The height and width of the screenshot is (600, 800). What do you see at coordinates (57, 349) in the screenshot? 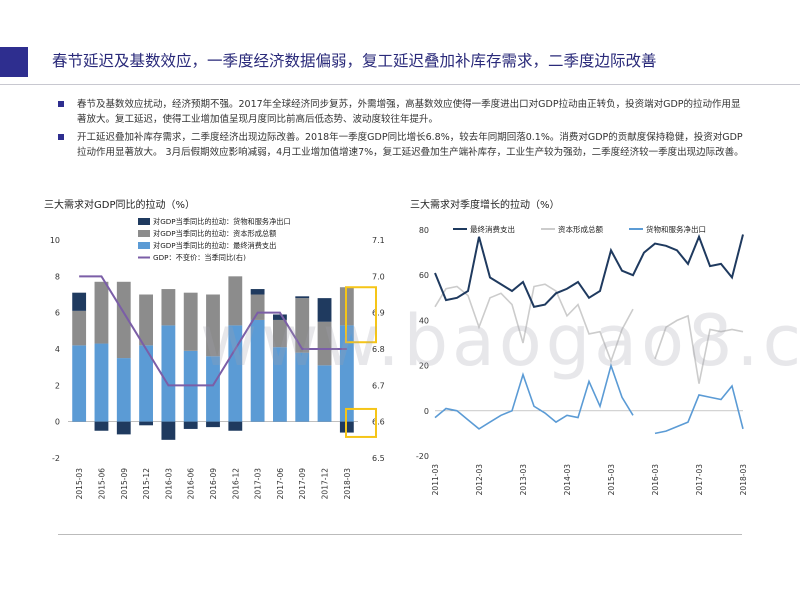
I see `y-tick-label: 4` at bounding box center [57, 349].